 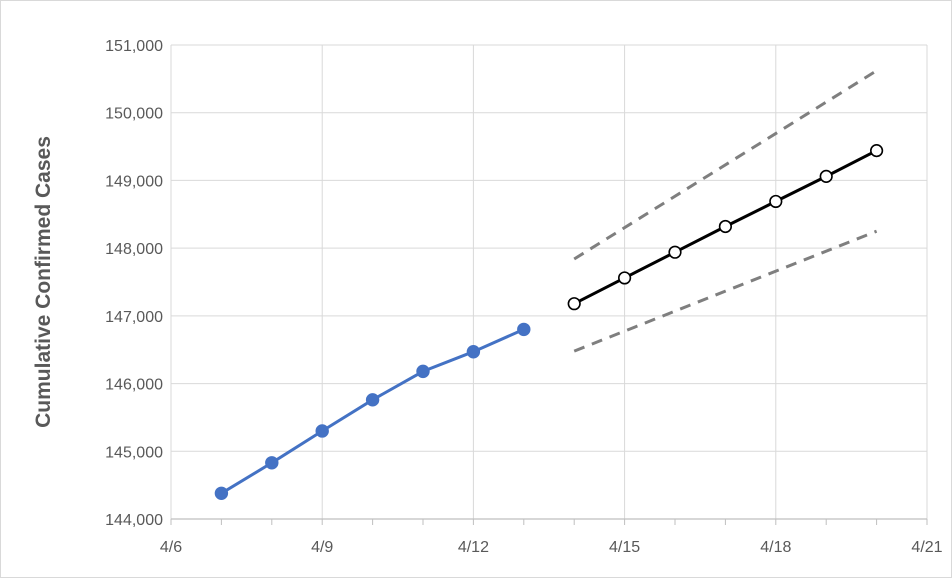 What do you see at coordinates (134, 385) in the screenshot?
I see `y-tick-label: 146,000` at bounding box center [134, 385].